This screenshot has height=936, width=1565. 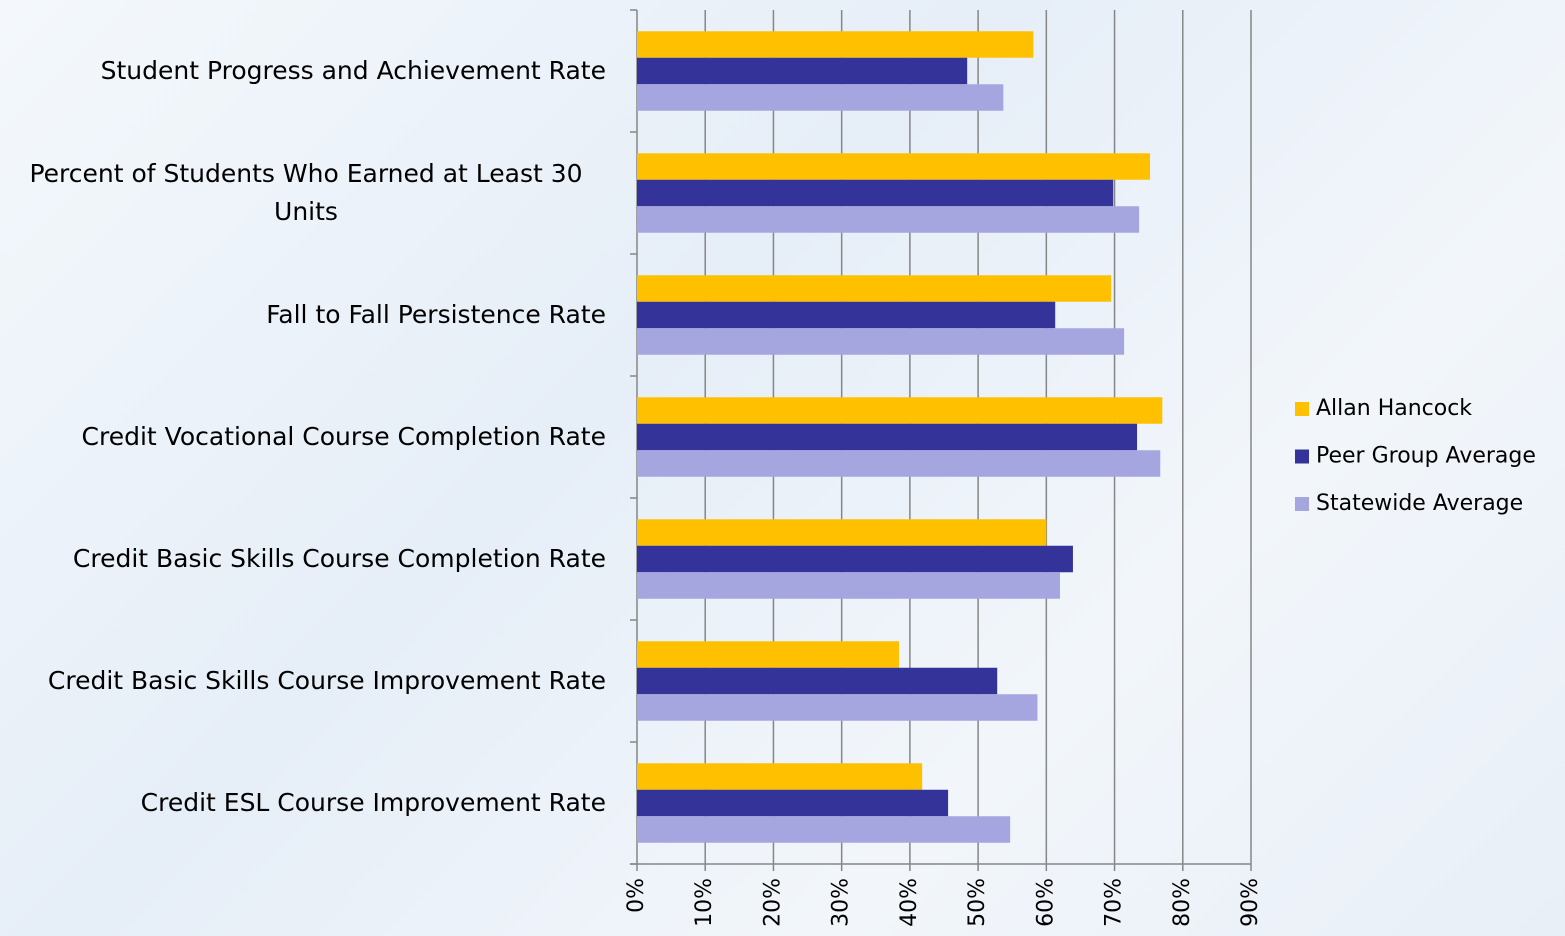 What do you see at coordinates (436, 314) in the screenshot?
I see `category-text: Fall to Fall Persistence Rate` at bounding box center [436, 314].